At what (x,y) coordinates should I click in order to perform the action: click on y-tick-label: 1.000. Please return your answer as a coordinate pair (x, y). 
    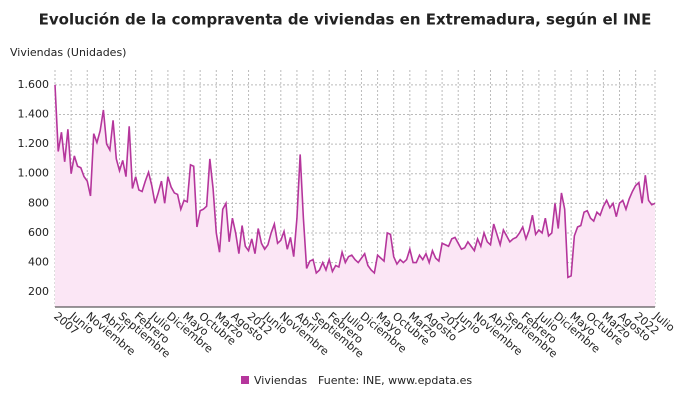
    Looking at the image, I should click on (34, 173).